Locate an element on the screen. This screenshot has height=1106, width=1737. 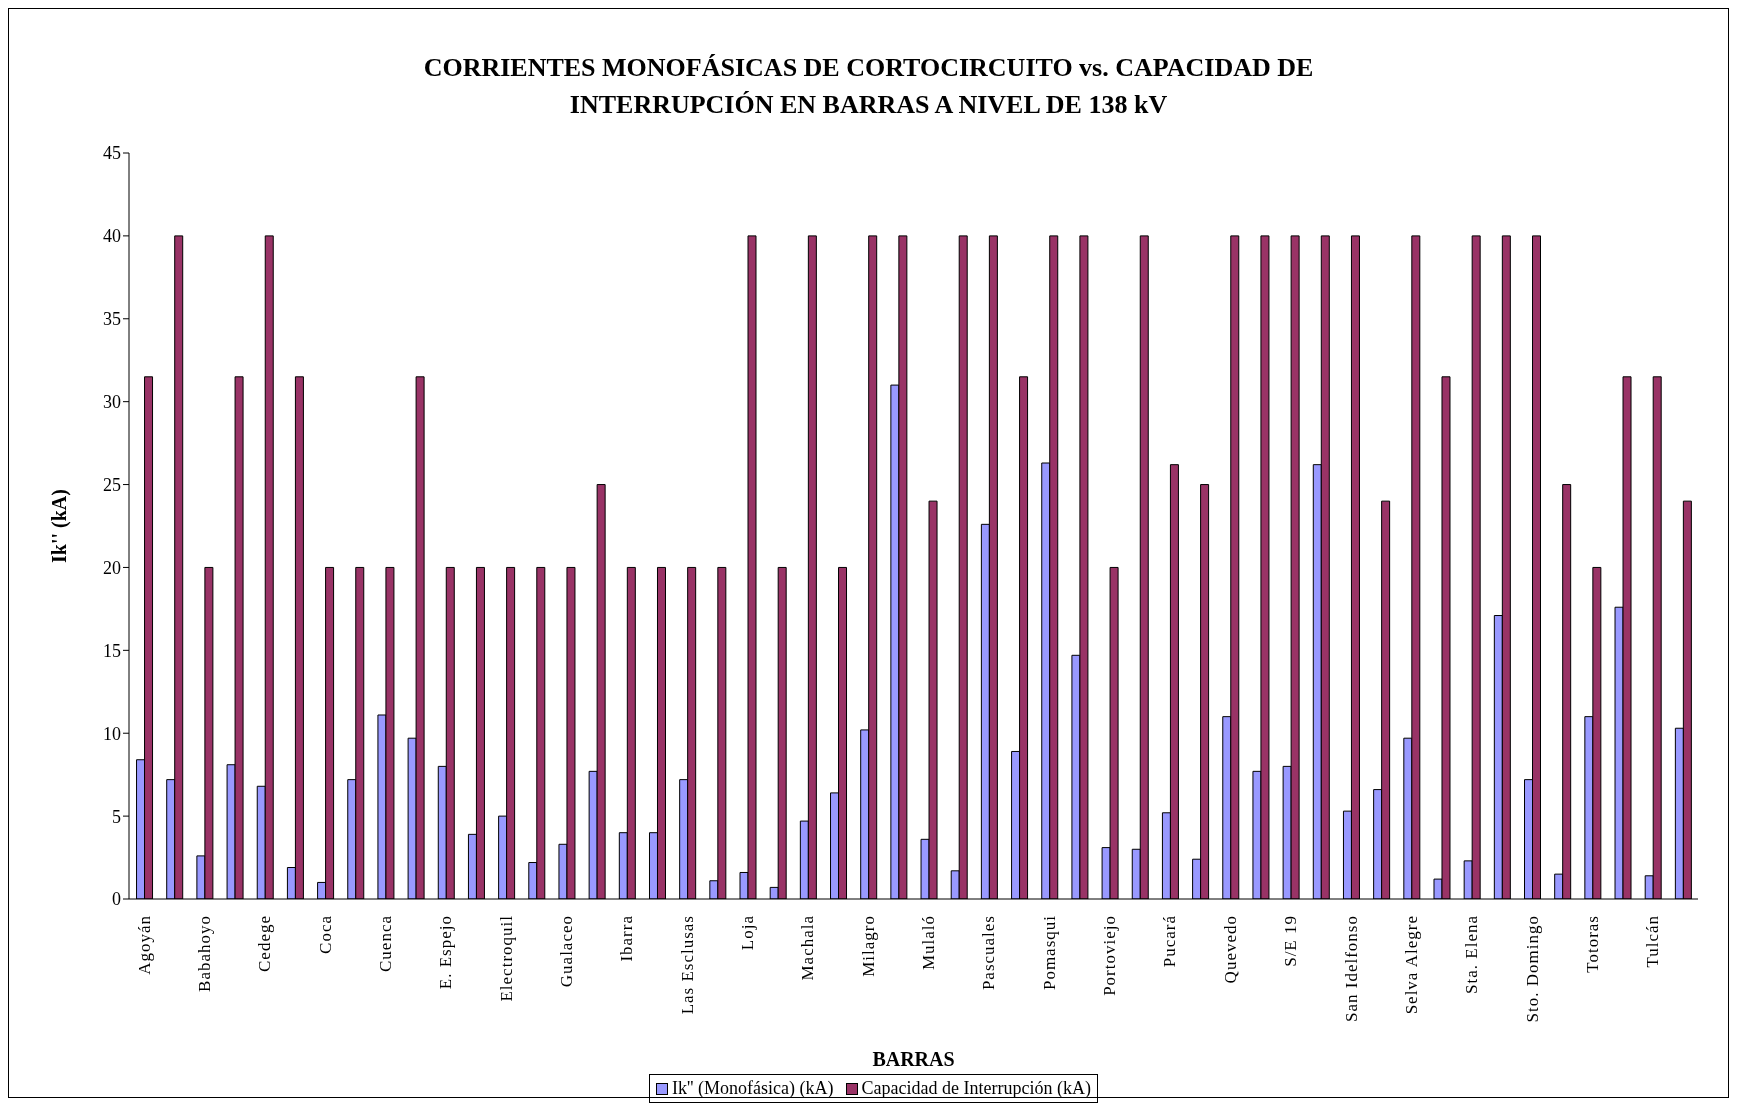
x-tick-label: S/E 19 is located at coordinates (1291, 941).